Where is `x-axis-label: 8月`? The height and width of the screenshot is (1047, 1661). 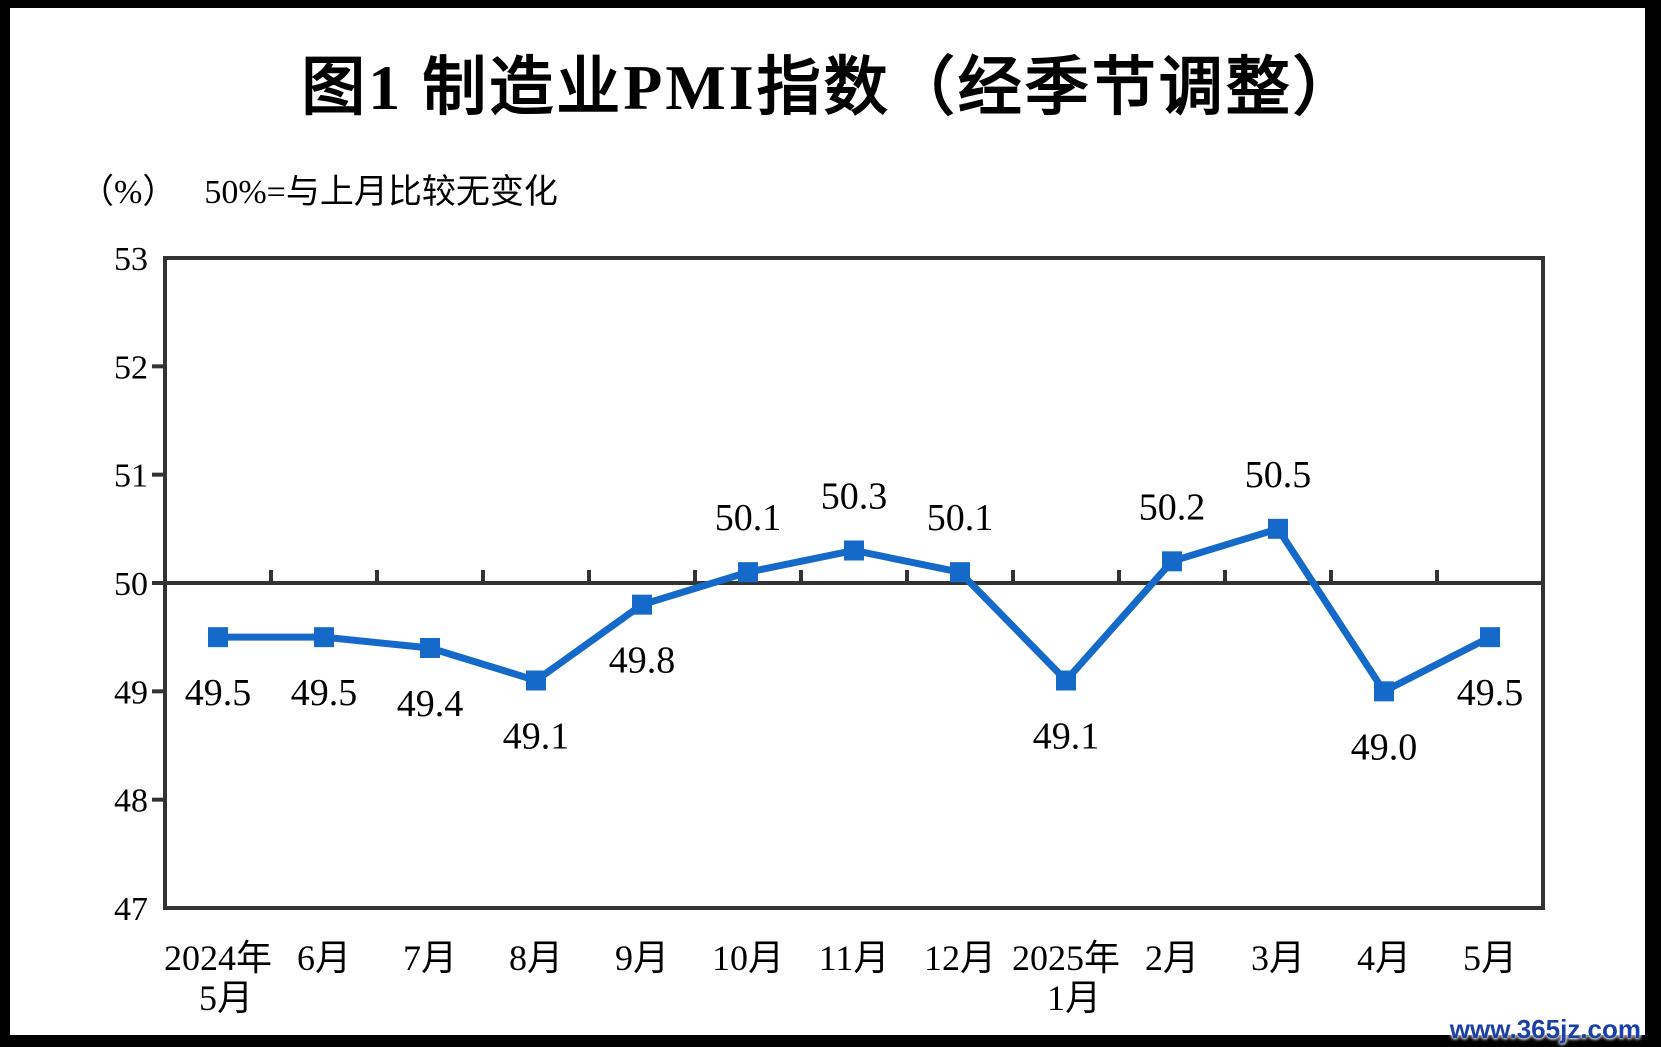
x-axis-label: 8月 is located at coordinates (536, 958).